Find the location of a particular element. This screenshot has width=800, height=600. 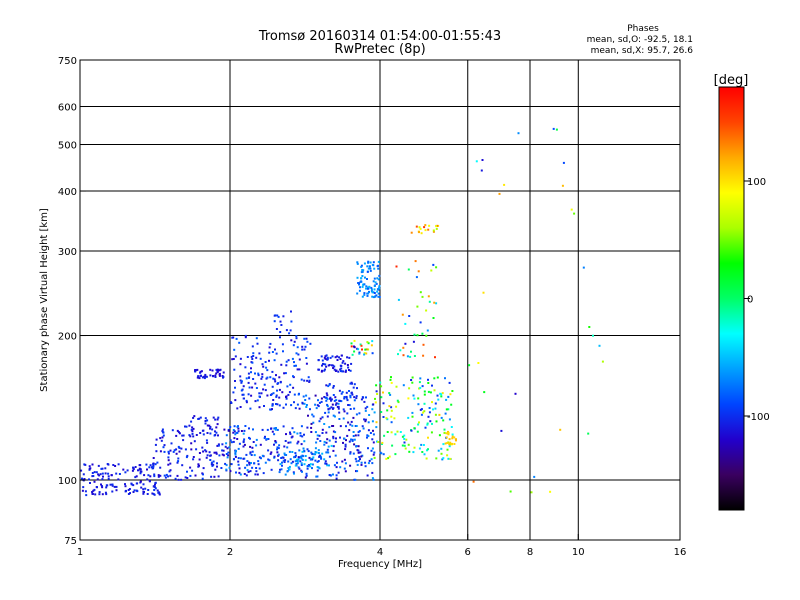

y-tick-label: 500 is located at coordinates (67, 146).